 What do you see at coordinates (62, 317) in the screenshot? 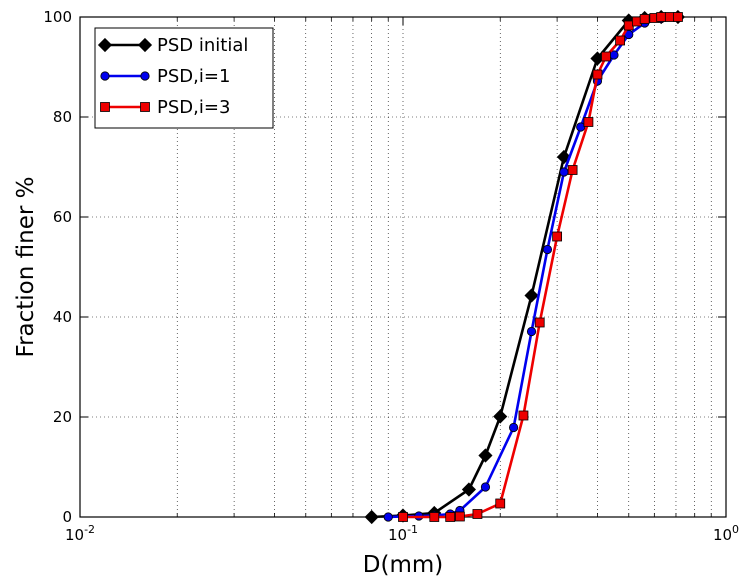
I see `y-tick-label: 40` at bounding box center [62, 317].